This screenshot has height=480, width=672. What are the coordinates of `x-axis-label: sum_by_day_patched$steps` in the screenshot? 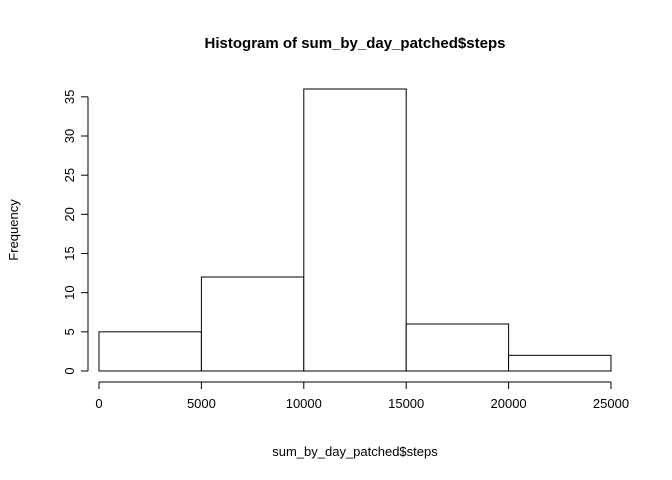 It's located at (355, 451).